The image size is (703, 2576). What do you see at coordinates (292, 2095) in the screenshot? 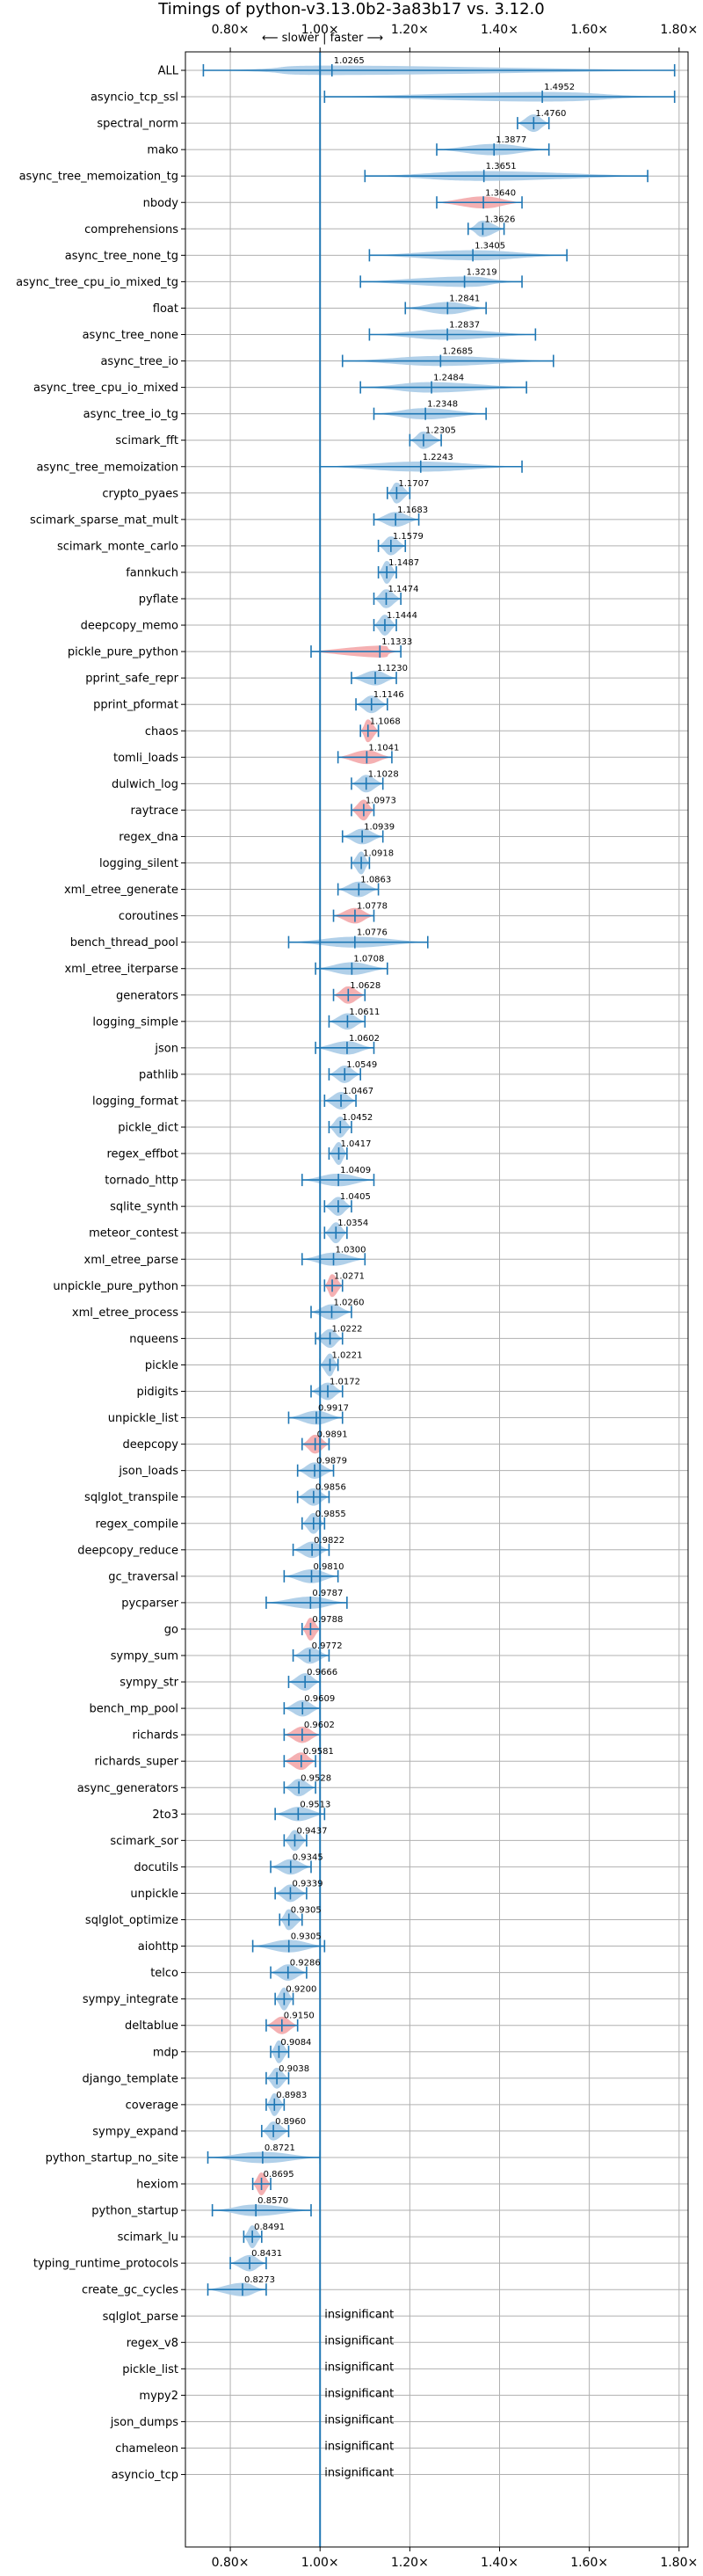
I see `value-label: 0.8983` at bounding box center [292, 2095].